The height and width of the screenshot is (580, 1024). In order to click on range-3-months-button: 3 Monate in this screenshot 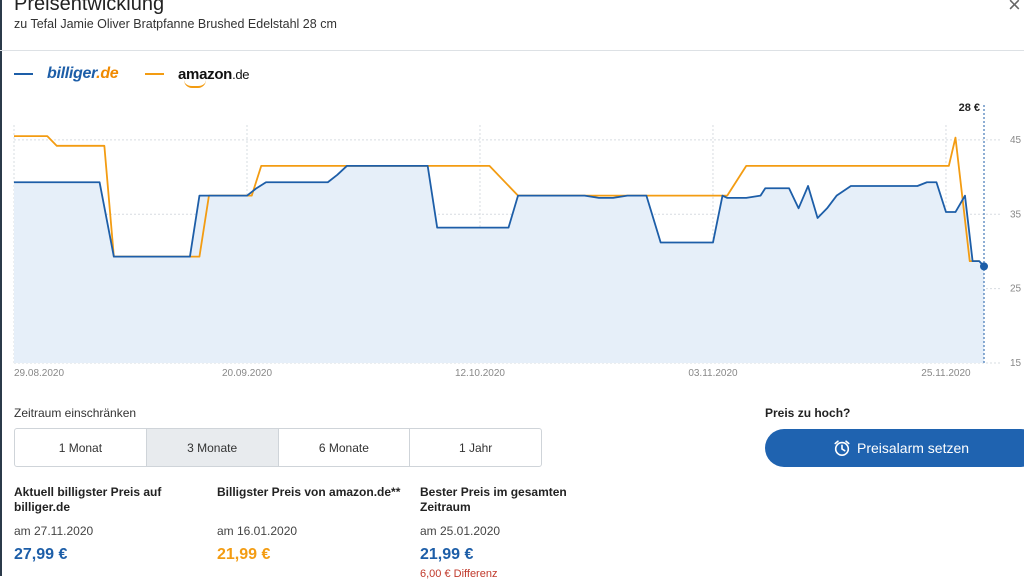, I will do `click(212, 447)`.